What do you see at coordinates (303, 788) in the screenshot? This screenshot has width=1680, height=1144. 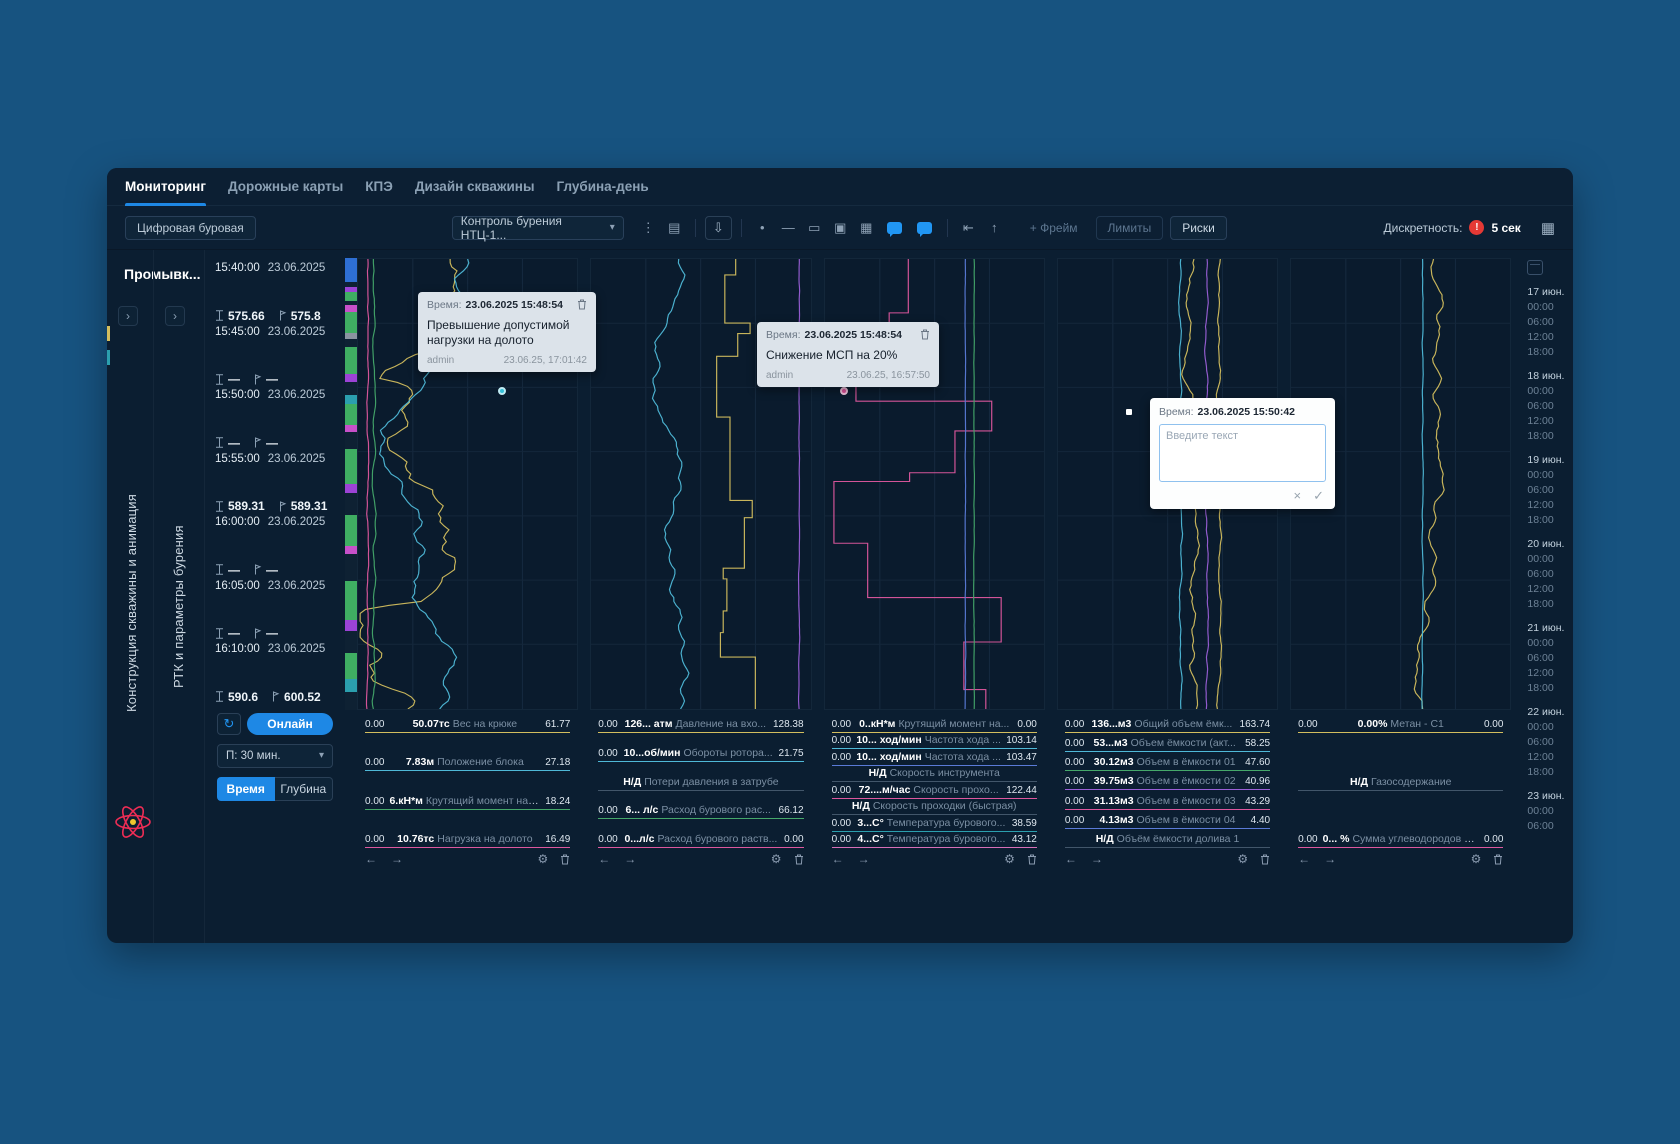 I see `mode-depth-button: Глубина` at bounding box center [303, 788].